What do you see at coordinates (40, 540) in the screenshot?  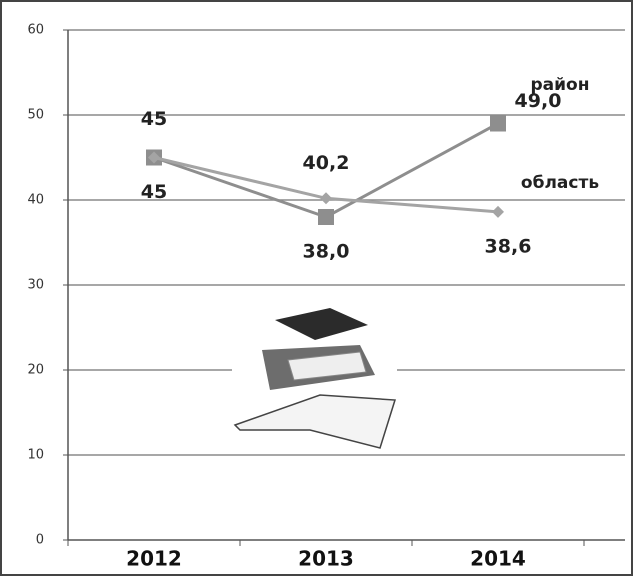 I see `y-tick-label: 0` at bounding box center [40, 540].